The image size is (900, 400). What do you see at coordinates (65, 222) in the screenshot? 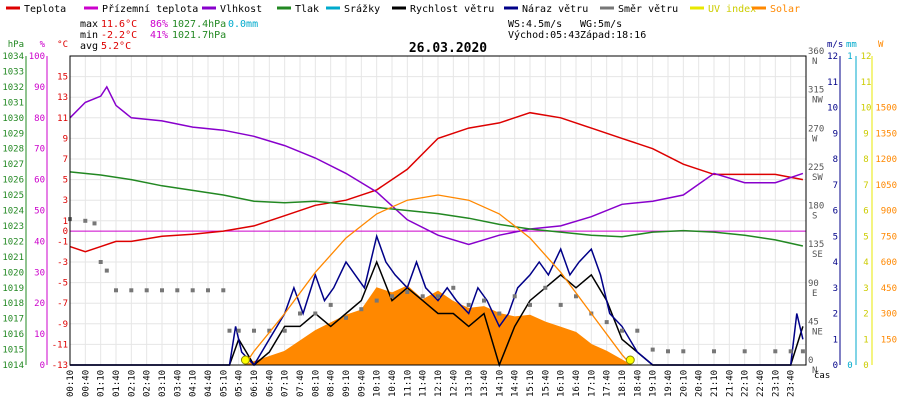
I see `axis-tick-temperature: 1` at bounding box center [65, 222].